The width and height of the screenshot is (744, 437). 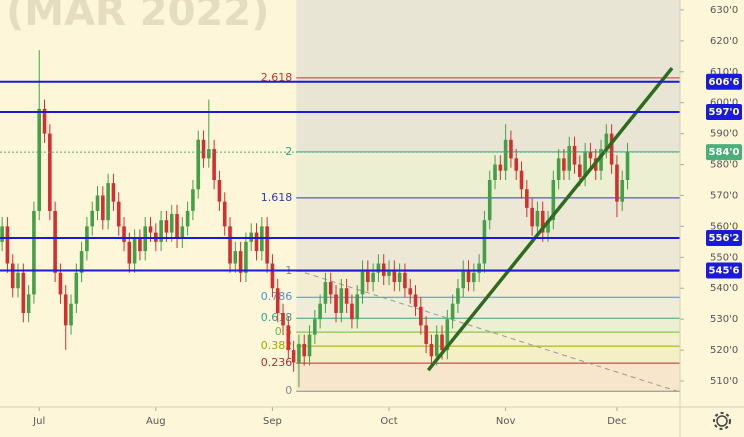 What do you see at coordinates (724, 288) in the screenshot?
I see `y-tick-label: 540'0` at bounding box center [724, 288].